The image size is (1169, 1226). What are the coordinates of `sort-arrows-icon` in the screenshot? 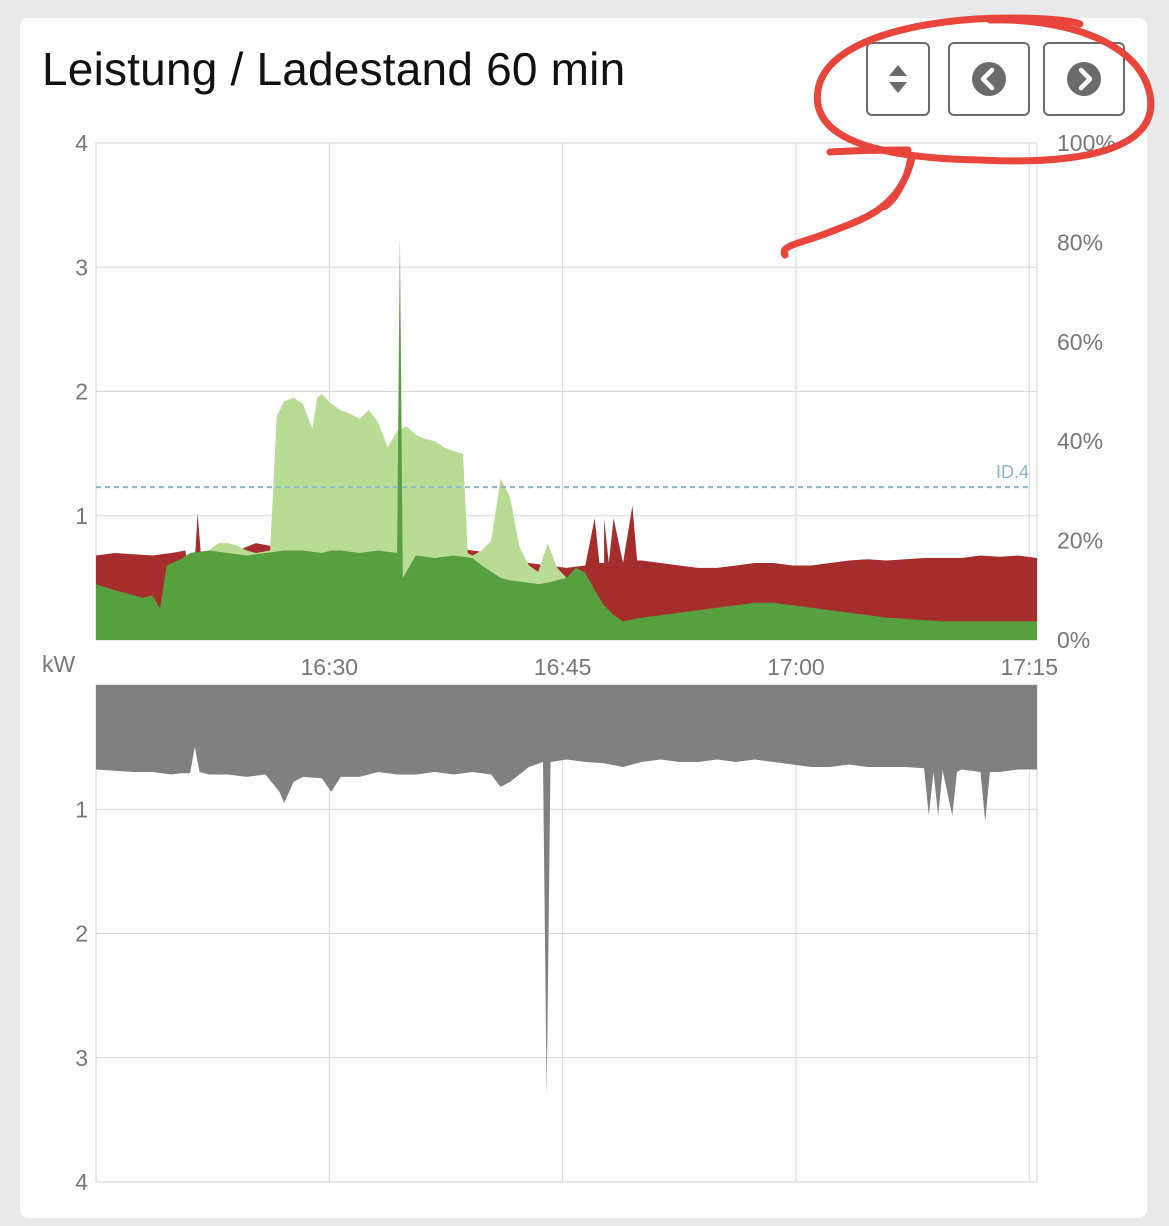 It's located at (898, 79).